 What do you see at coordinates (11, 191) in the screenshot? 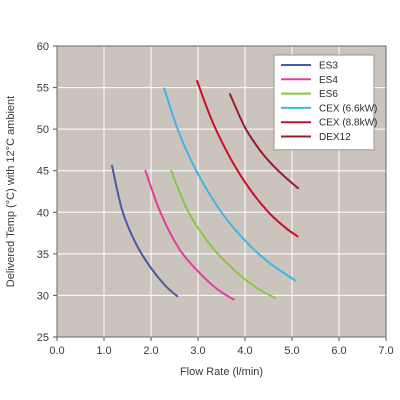
I see `y-axis-label: Delivered Temp (°C) with 12°C ambient` at bounding box center [11, 191].